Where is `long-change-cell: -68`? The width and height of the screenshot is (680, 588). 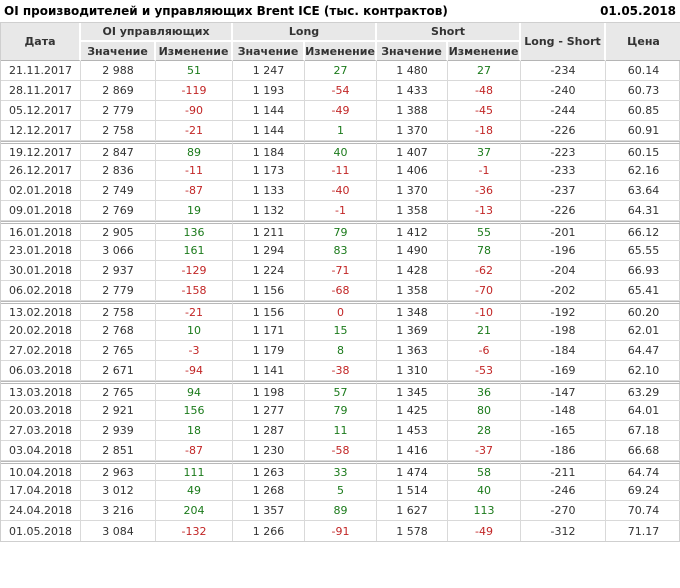
long-change-cell: -68 is located at coordinates (341, 291).